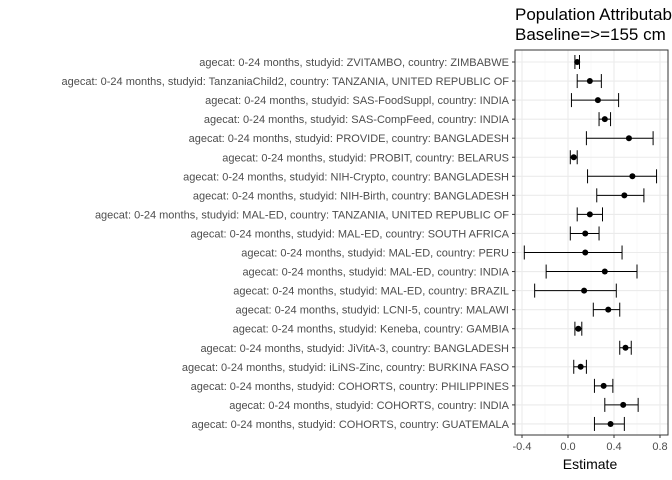 The width and height of the screenshot is (672, 480). I want to click on chart-subtitle: Baseline=>=155 cm, so click(590, 34).